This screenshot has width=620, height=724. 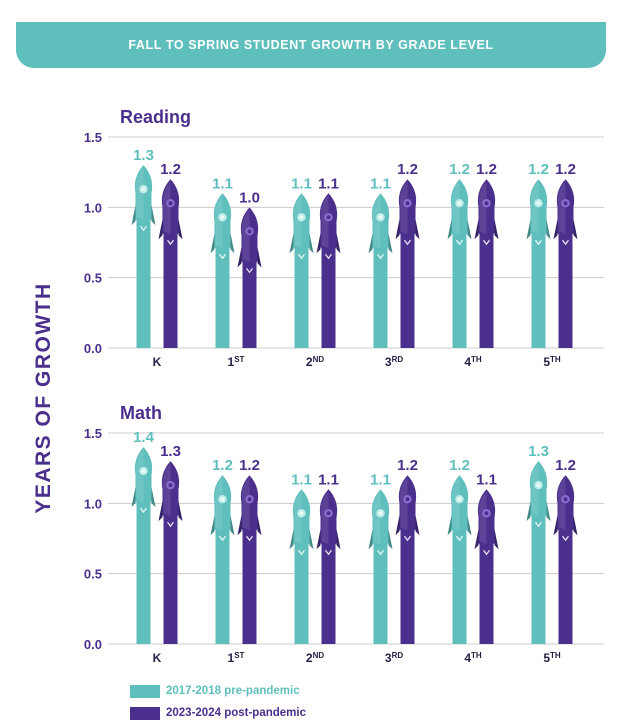 I want to click on x-tick-sup: ST, so click(x=239, y=359).